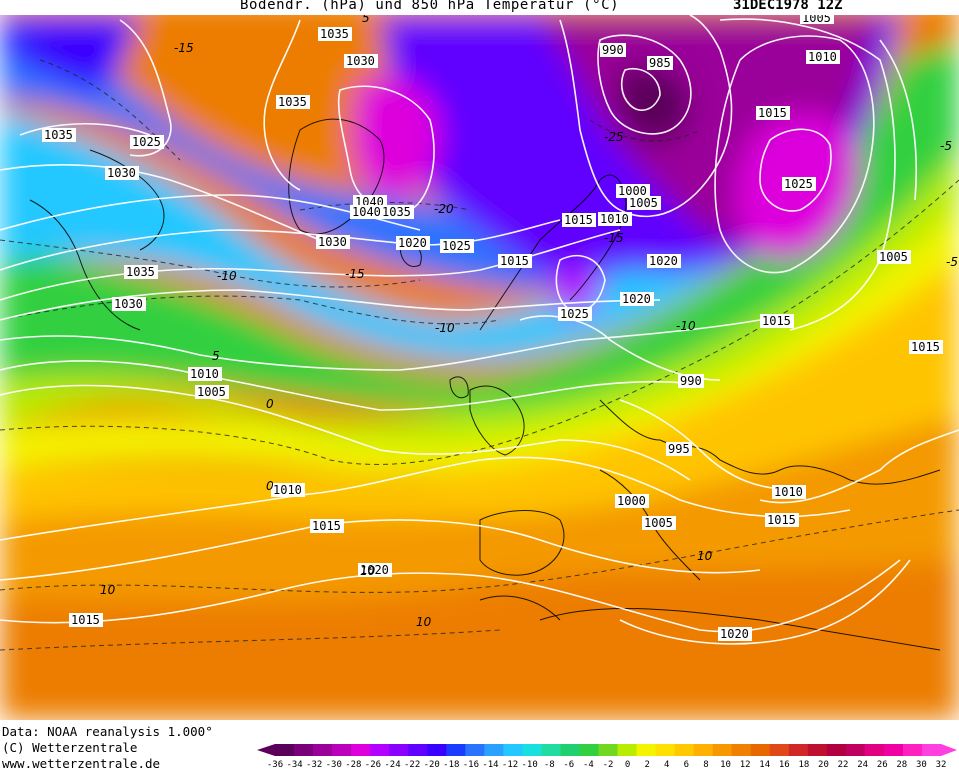  What do you see at coordinates (471, 765) in the screenshot?
I see `colorbar-tick-label: -16` at bounding box center [471, 765].